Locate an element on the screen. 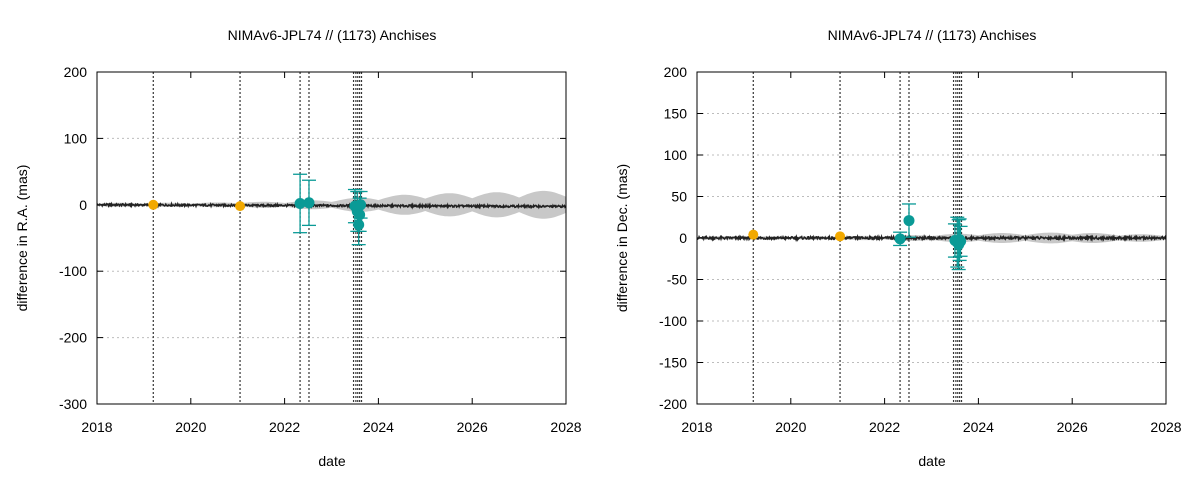  y-tick-label: -50 is located at coordinates (677, 280).